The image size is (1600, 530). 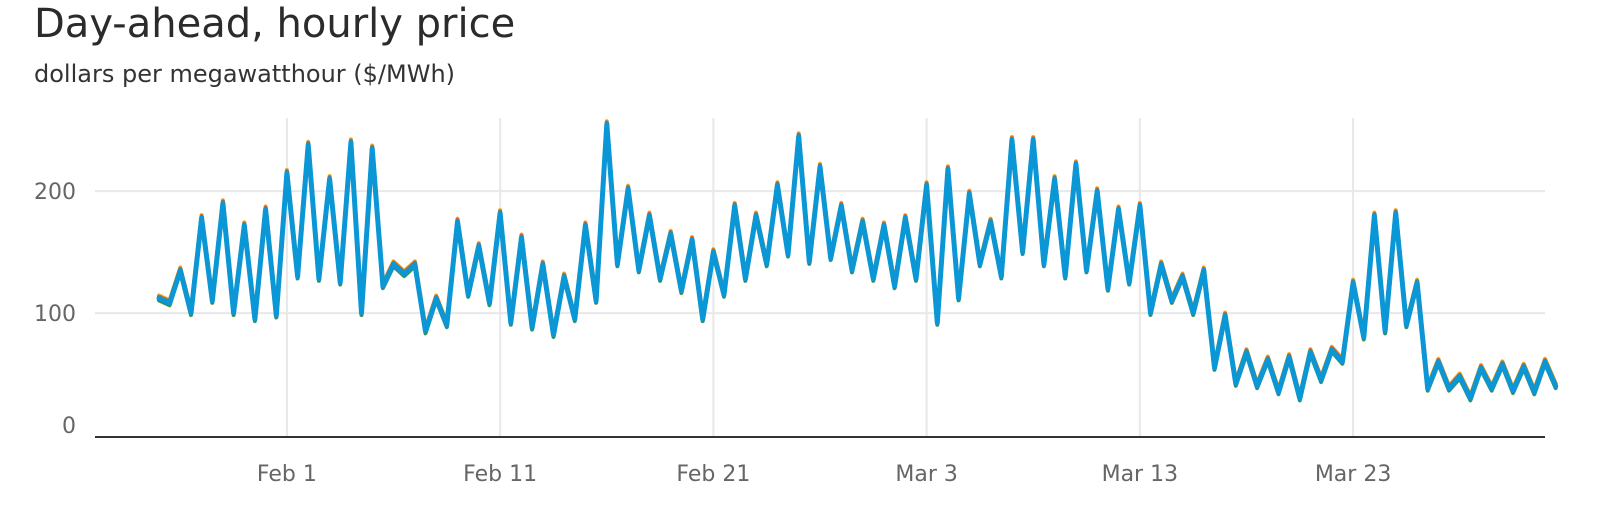 What do you see at coordinates (824, 474) in the screenshot?
I see `x-axis-ticks: Feb 1 Feb 11 Feb 21 Mar 3 Mar 13 Mar 23` at bounding box center [824, 474].